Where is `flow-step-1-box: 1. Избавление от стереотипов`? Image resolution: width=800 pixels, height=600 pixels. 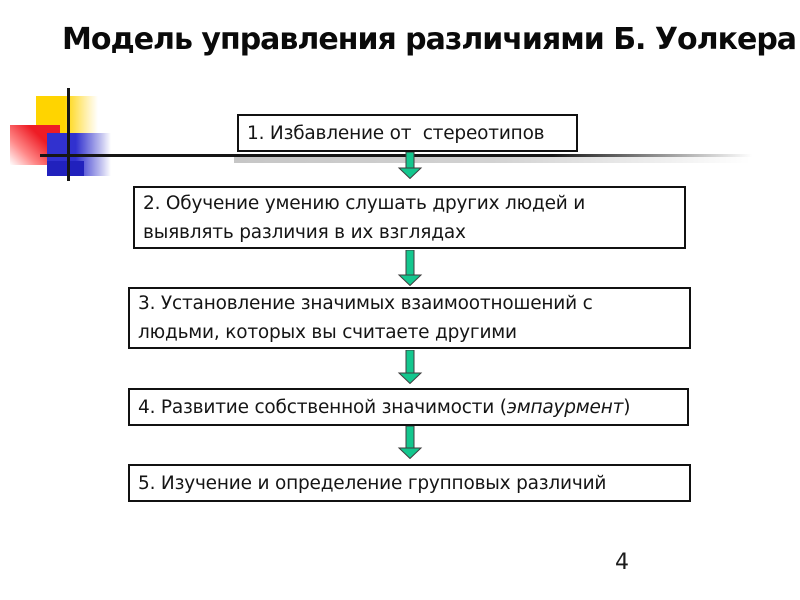
flow-step-1-box: 1. Избавление от стереотипов is located at coordinates (407, 133).